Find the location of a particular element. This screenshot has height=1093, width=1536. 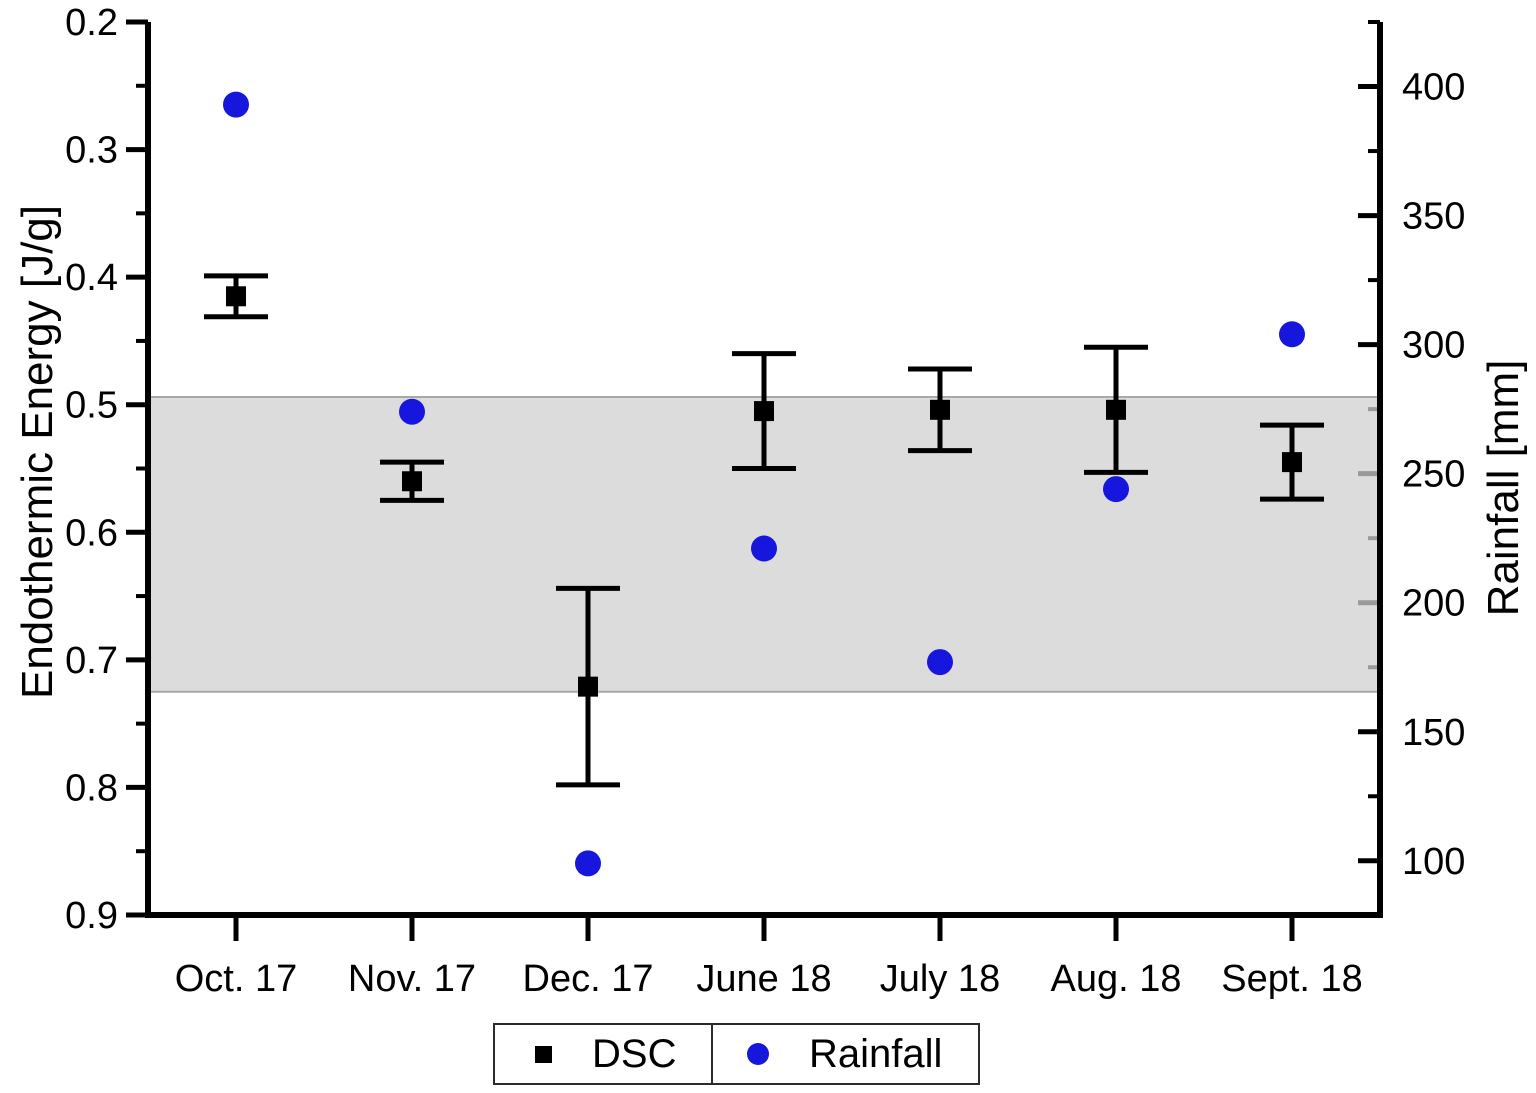

rainfall-circle-marker-icon is located at coordinates (758, 1054).